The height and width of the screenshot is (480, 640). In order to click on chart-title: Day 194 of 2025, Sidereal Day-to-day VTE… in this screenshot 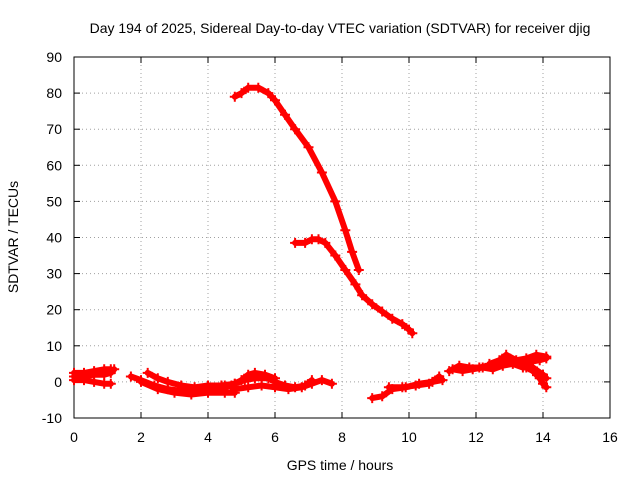, I will do `click(340, 28)`.